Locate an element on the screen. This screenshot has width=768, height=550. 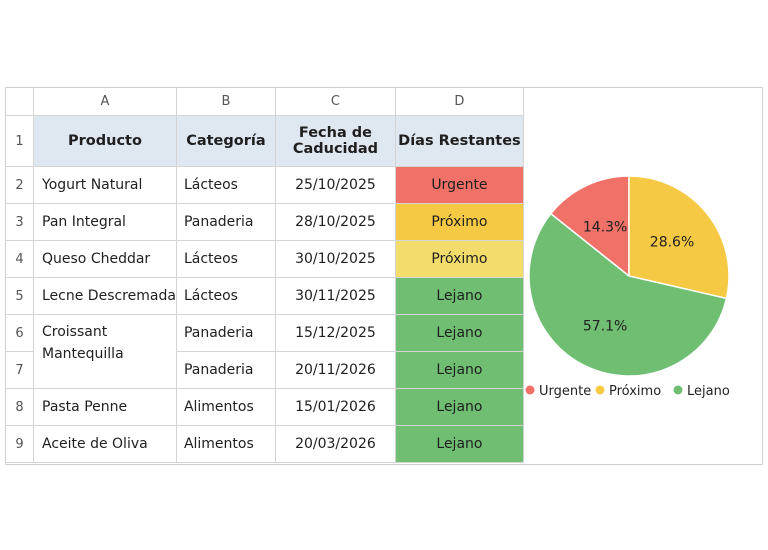
pie-slice-urgente is located at coordinates (589, 226).